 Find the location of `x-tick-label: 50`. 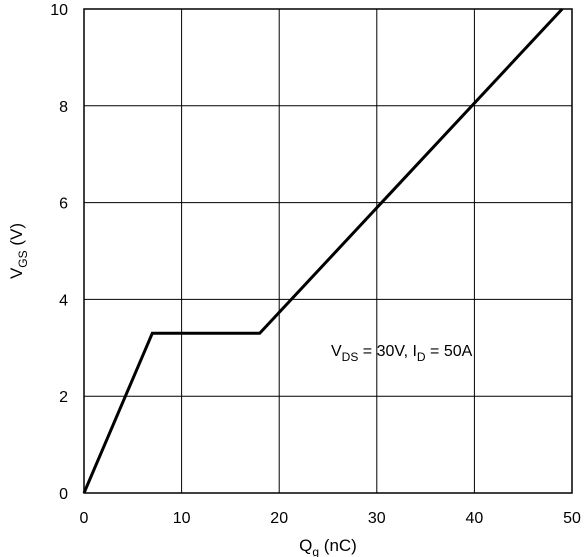

x-tick-label: 50 is located at coordinates (572, 518).